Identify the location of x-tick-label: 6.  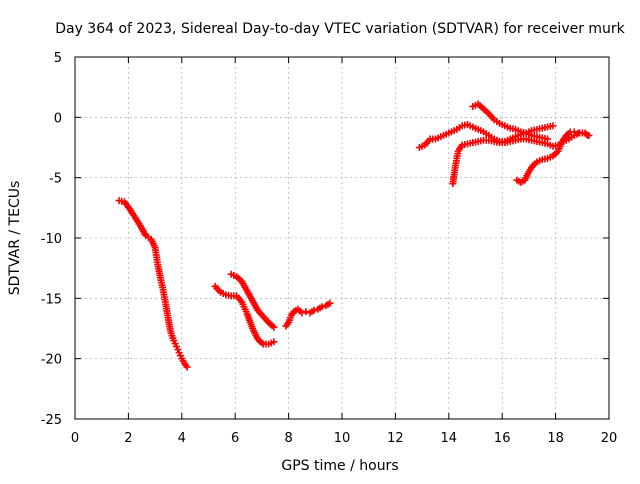
(235, 438).